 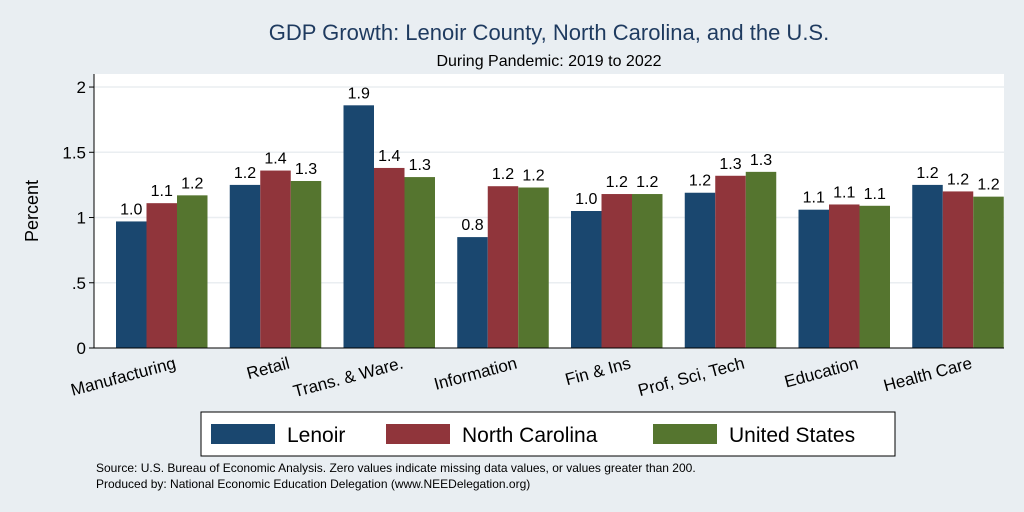 I want to click on bar-data-label: 1.9, so click(x=359, y=93).